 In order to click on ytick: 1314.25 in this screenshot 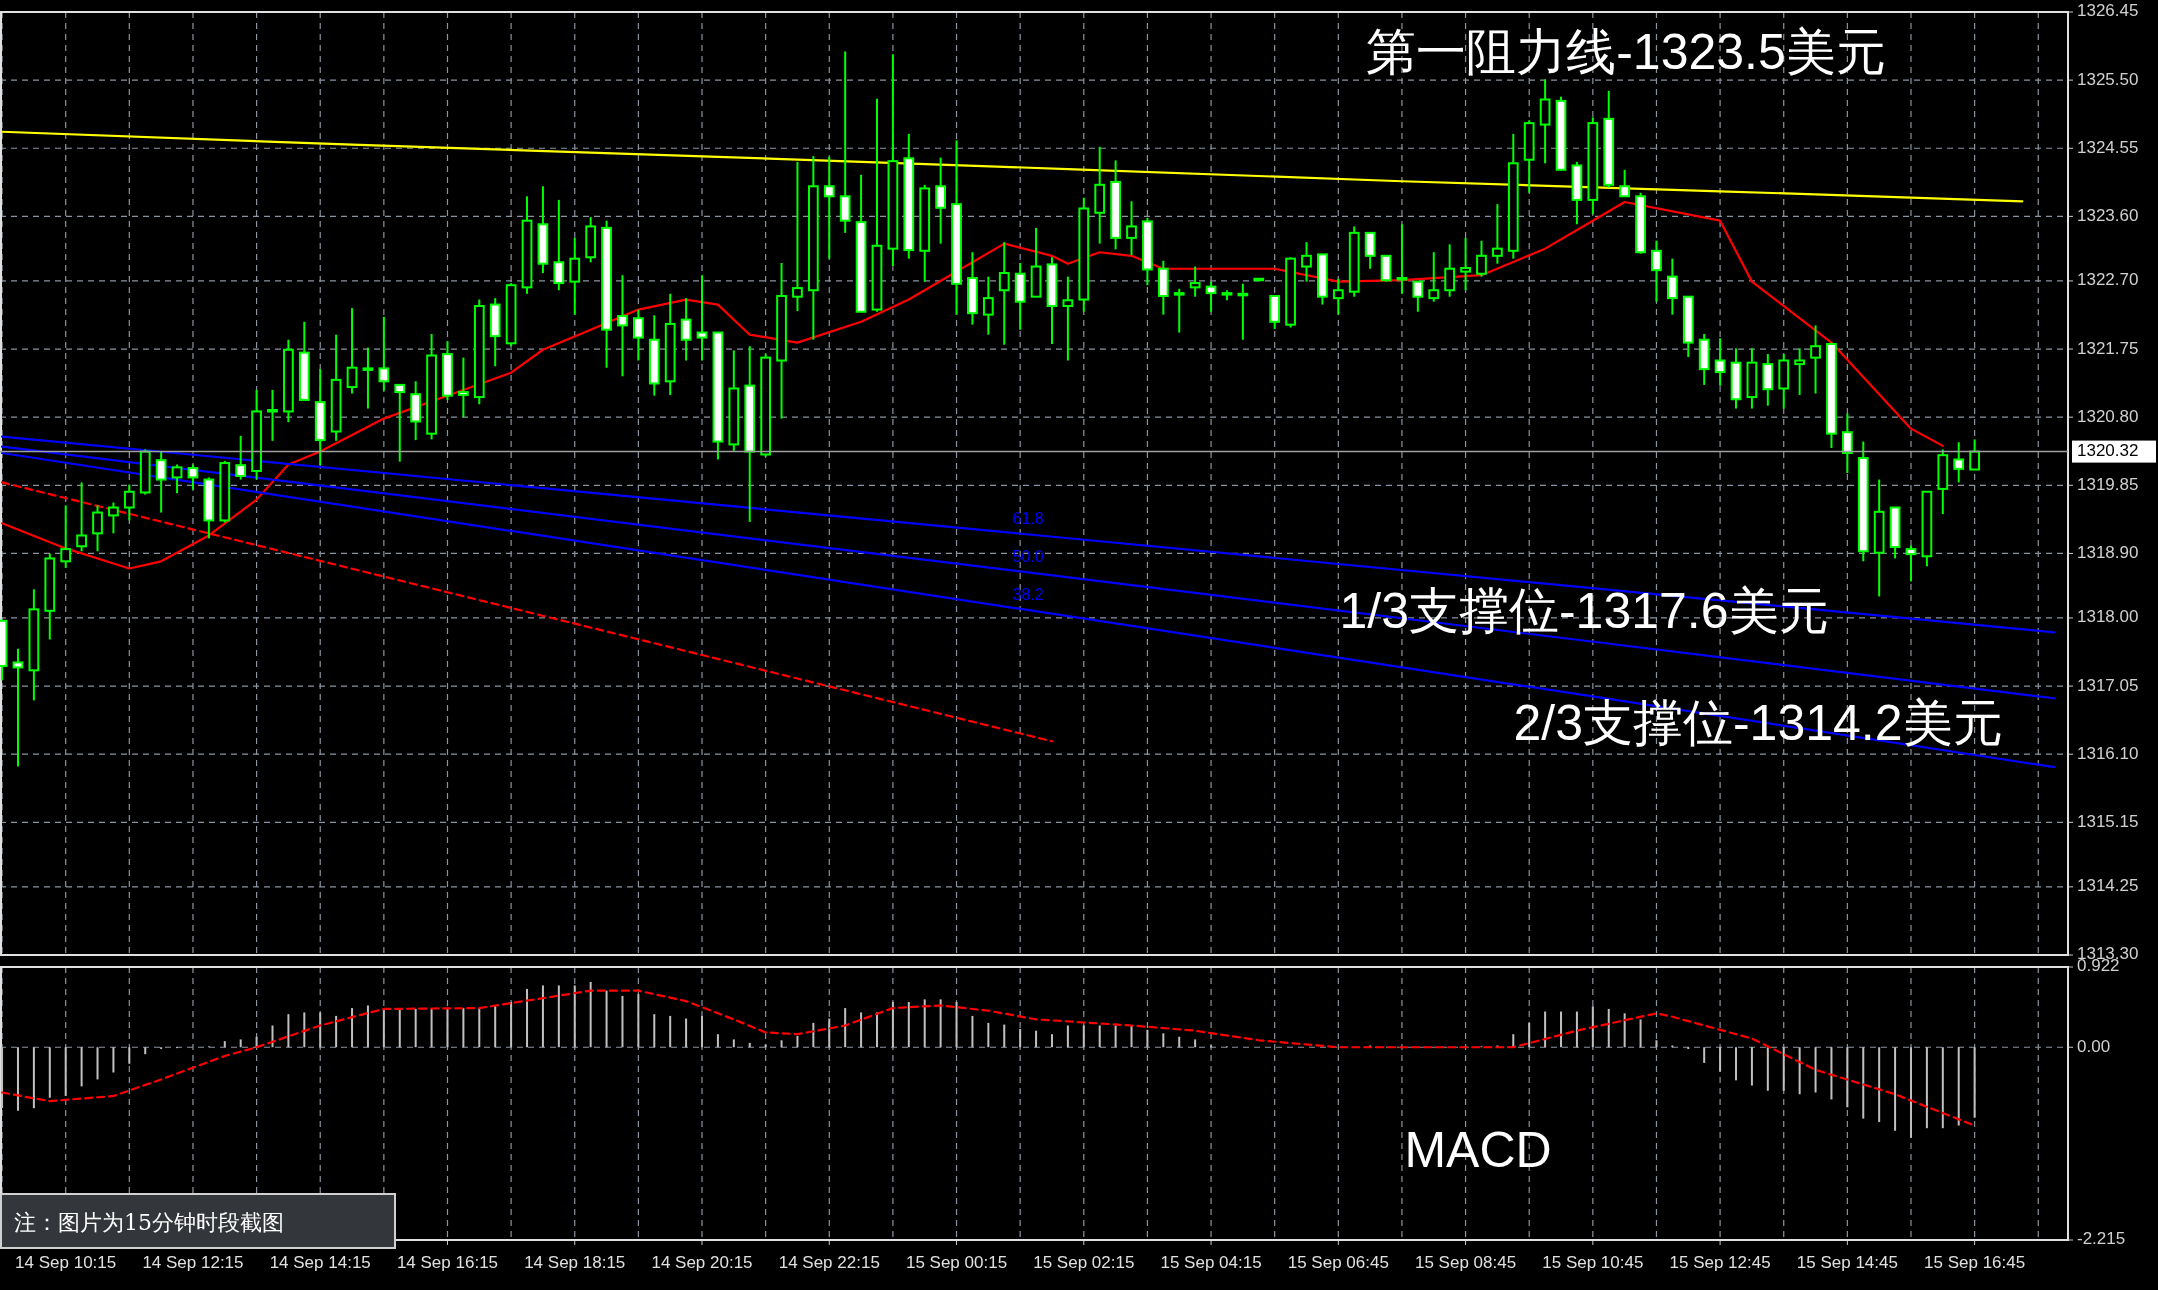, I will do `click(2108, 886)`.